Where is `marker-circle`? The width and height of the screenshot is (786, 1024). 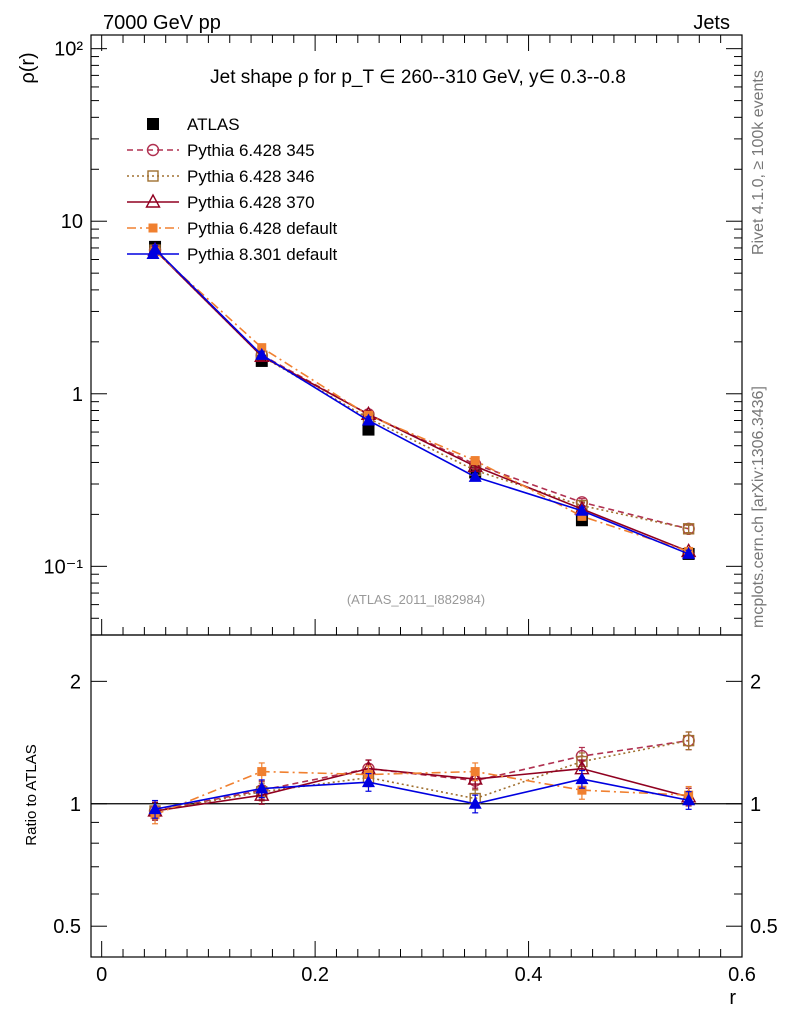
marker-circle is located at coordinates (153, 150).